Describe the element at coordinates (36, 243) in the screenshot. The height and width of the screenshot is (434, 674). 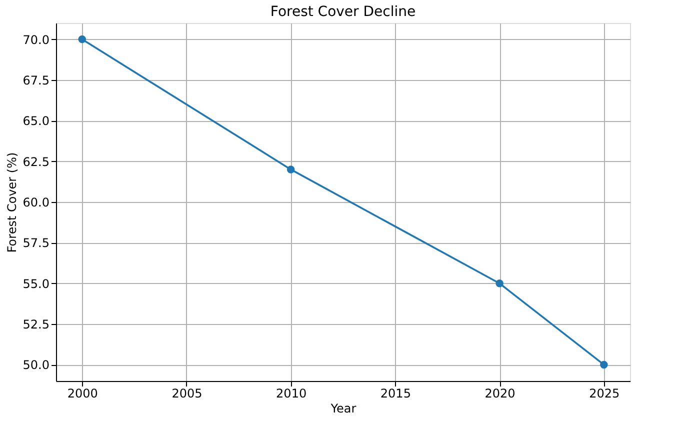
I see `y-tick-label: 57.5` at that location.